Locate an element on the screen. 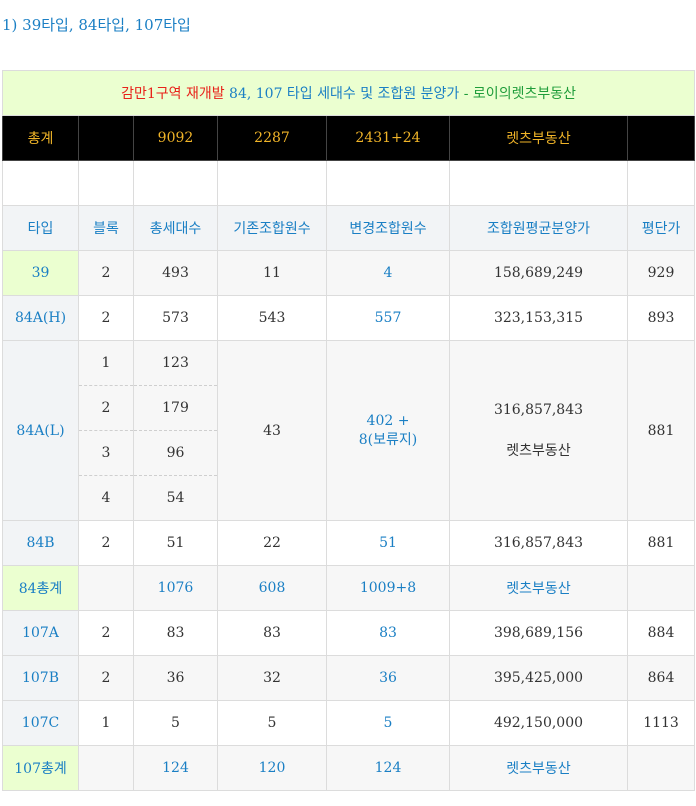  price-cell: 395,425,000 is located at coordinates (538, 678).